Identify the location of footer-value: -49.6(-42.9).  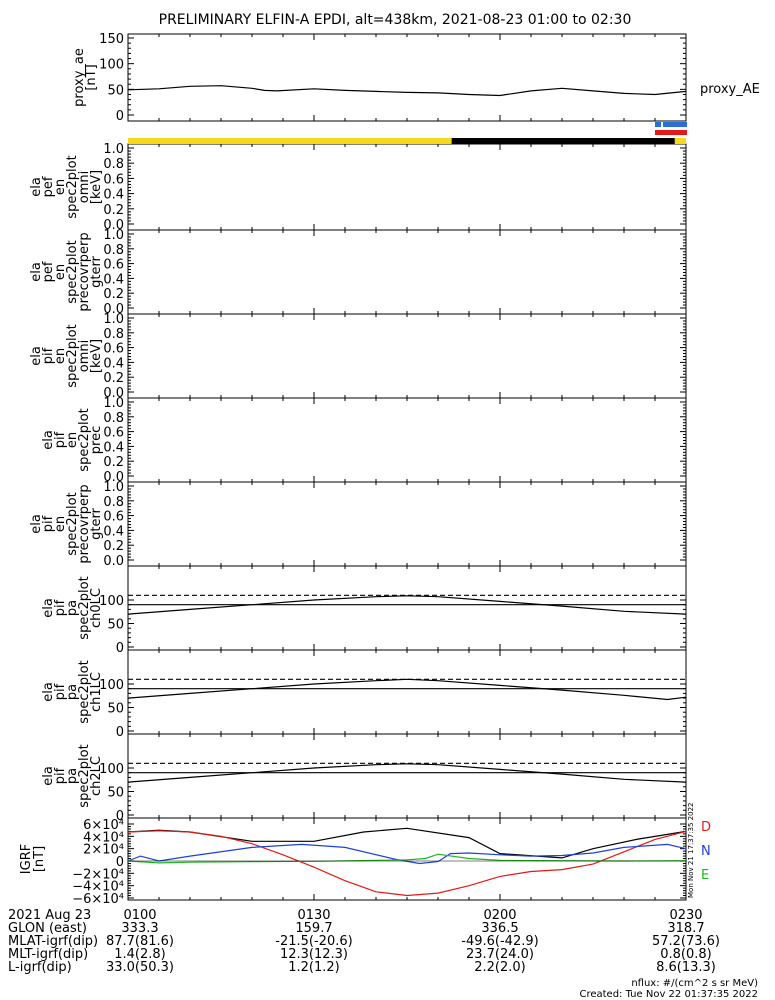
(499, 941).